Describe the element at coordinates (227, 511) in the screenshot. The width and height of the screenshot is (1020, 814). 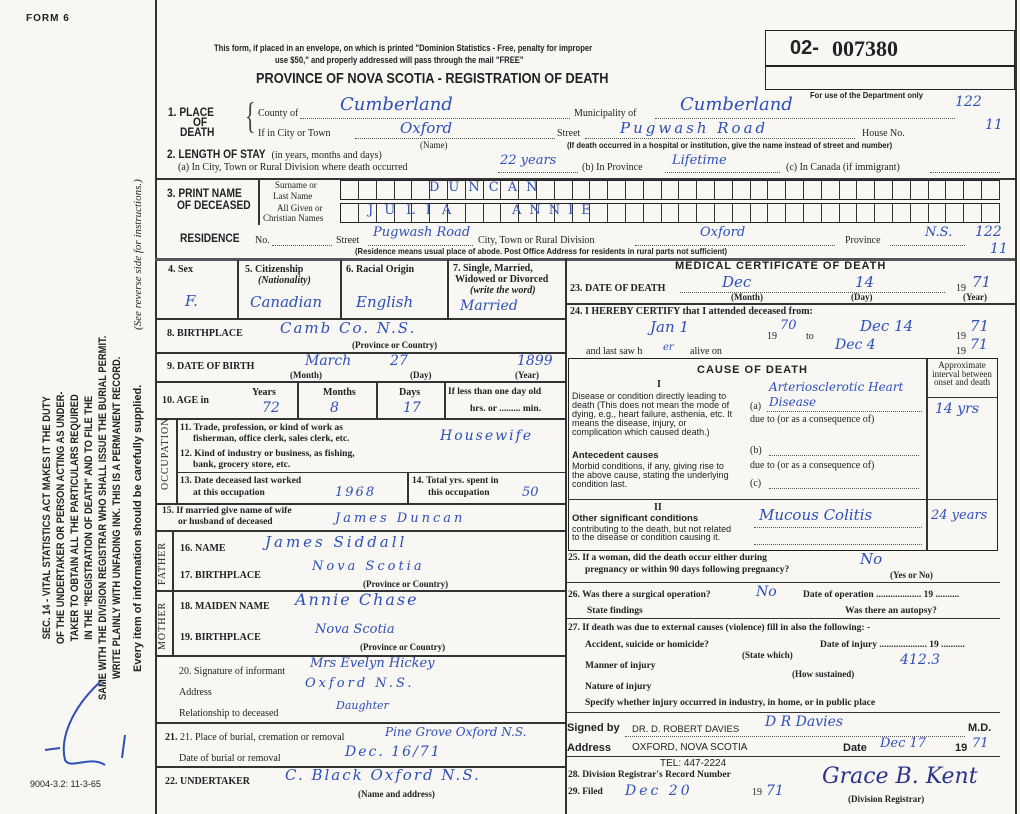
I see `spouse-label: 15. If married give name of wife` at that location.